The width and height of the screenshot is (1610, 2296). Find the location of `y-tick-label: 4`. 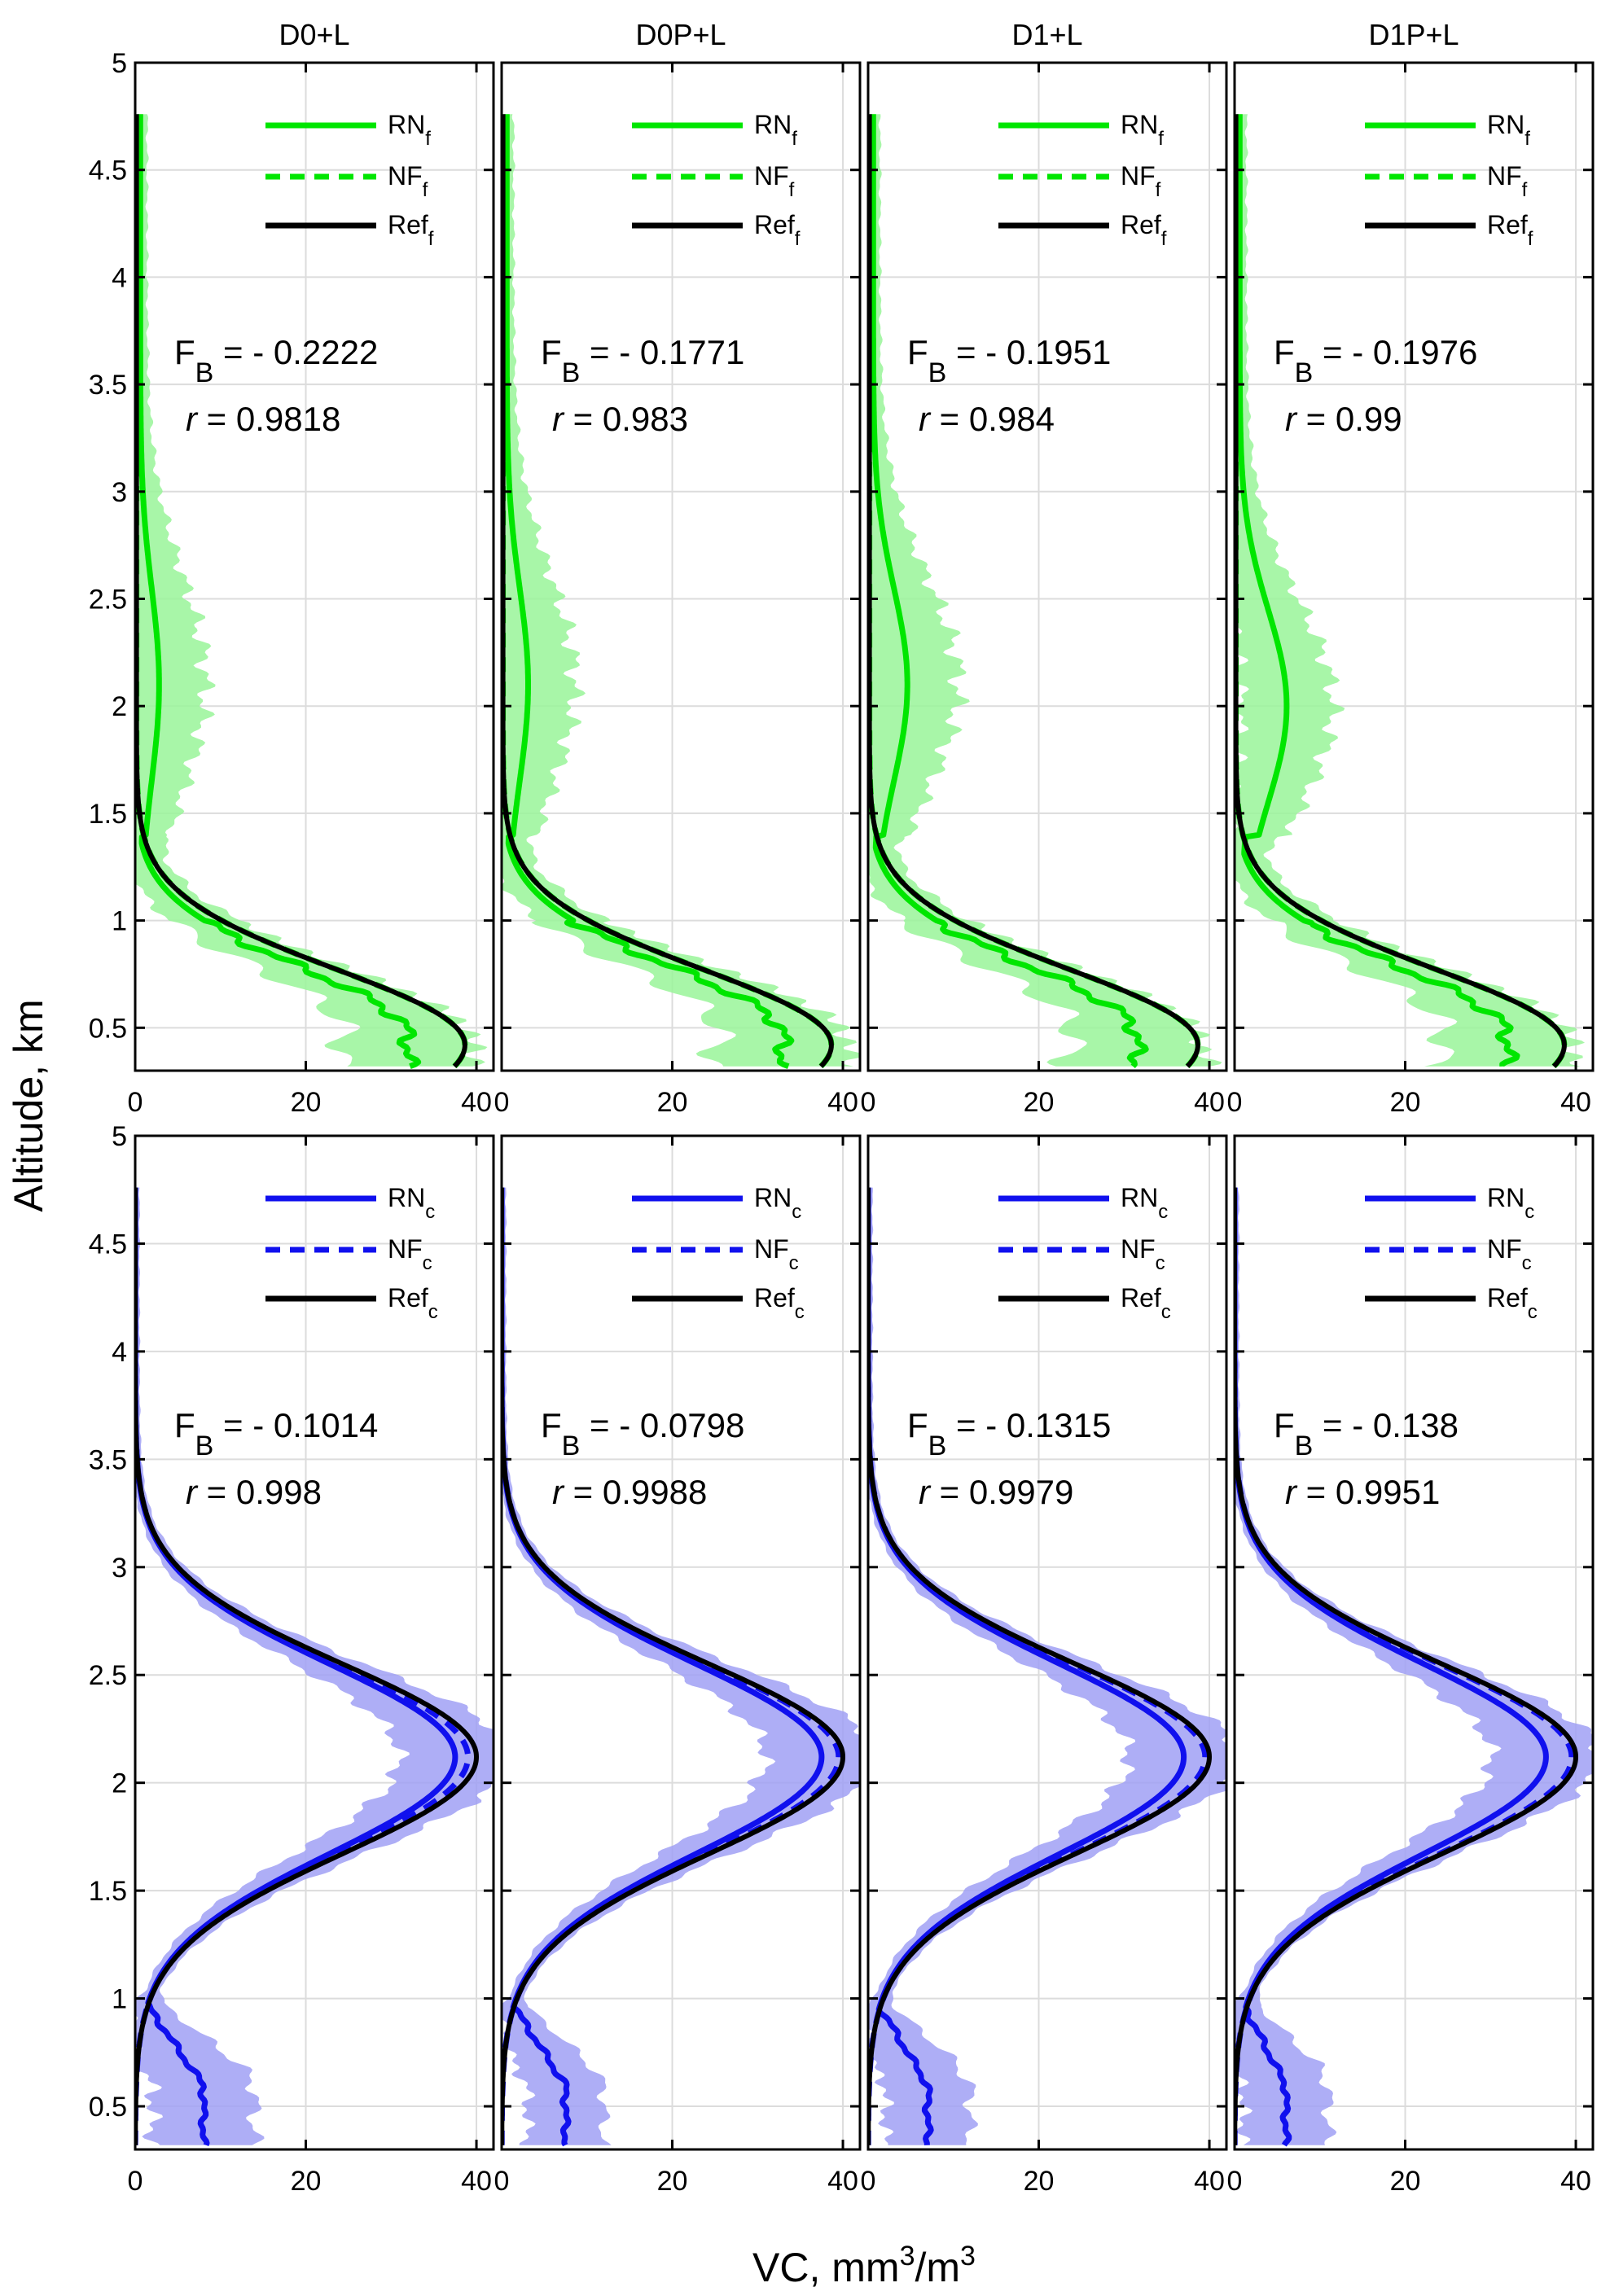

y-tick-label: 4 is located at coordinates (119, 277).